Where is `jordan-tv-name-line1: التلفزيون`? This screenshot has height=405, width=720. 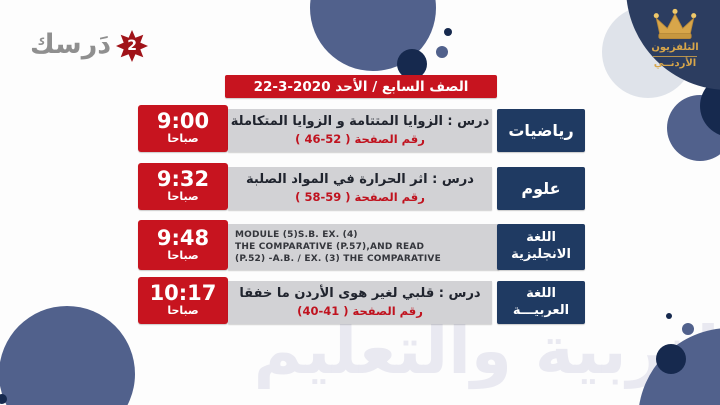
jordan-tv-name-line1: التلفزيون is located at coordinates (675, 47).